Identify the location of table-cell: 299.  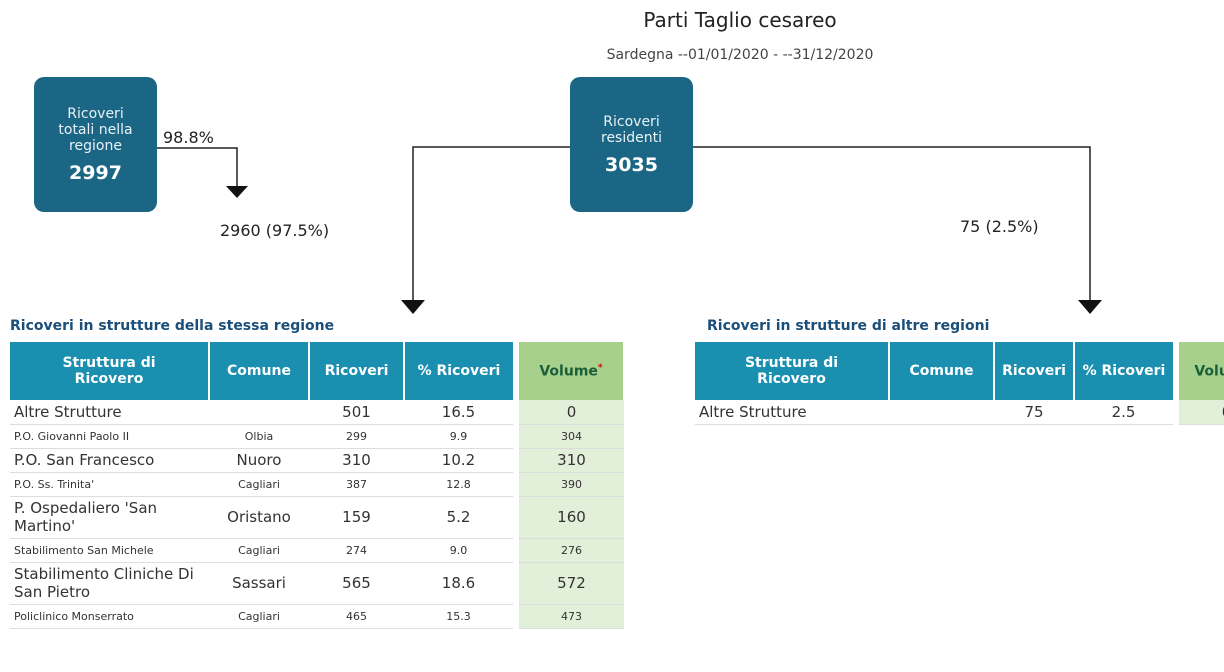
(356, 436).